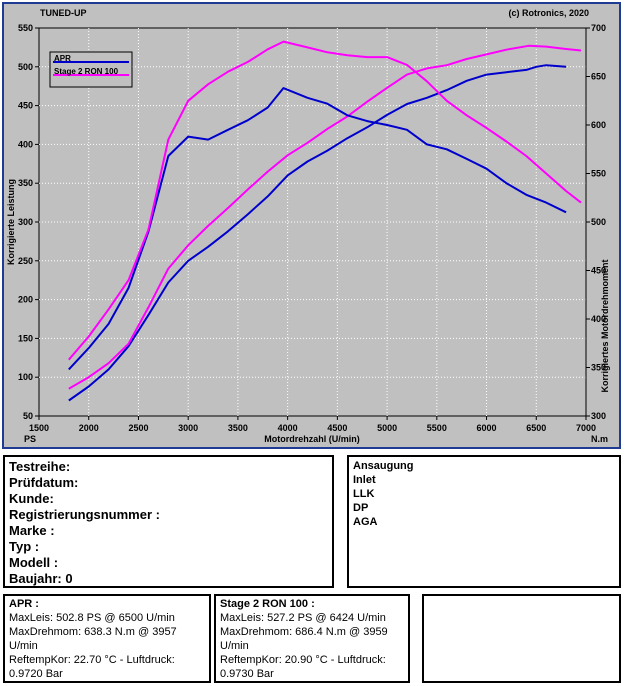  Describe the element at coordinates (92, 618) in the screenshot. I see `result-line: MaxLeis: 502.8 PS @ 6500 U/min` at that location.